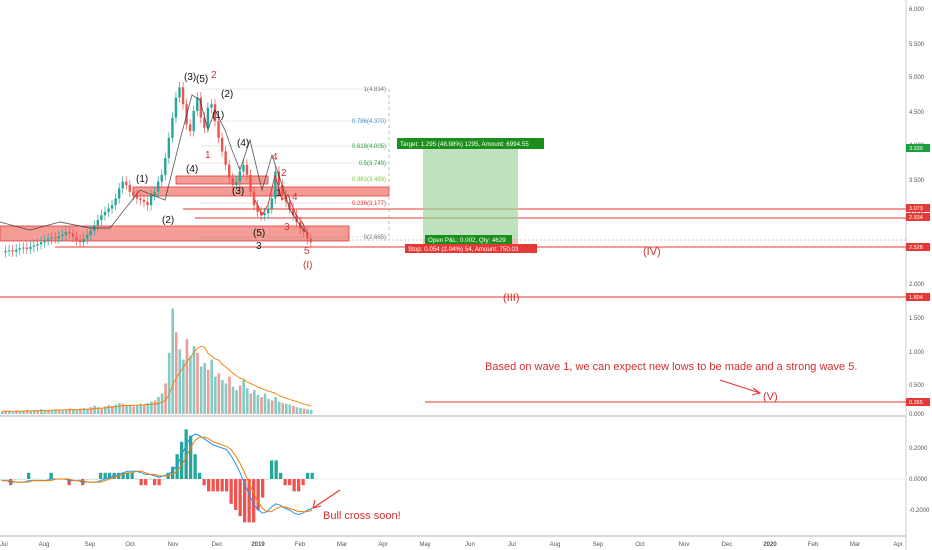 The width and height of the screenshot is (932, 550). Describe the element at coordinates (317, 504) in the screenshot. I see `bull-cross-arrowhead` at that location.